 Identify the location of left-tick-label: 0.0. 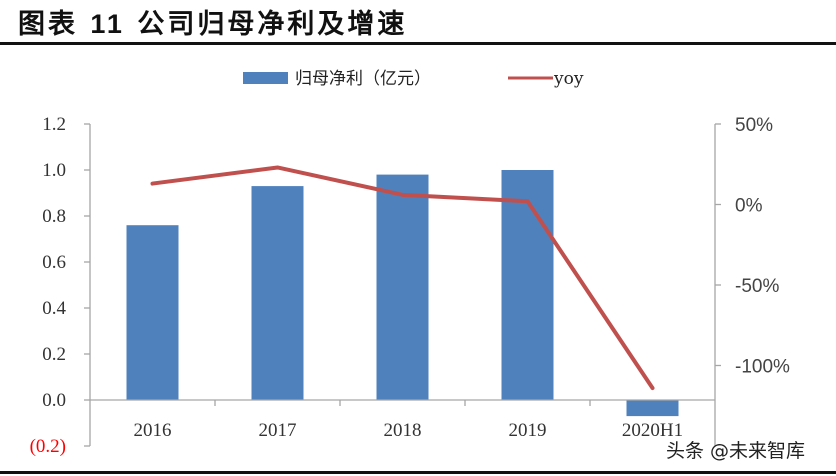
(54, 400).